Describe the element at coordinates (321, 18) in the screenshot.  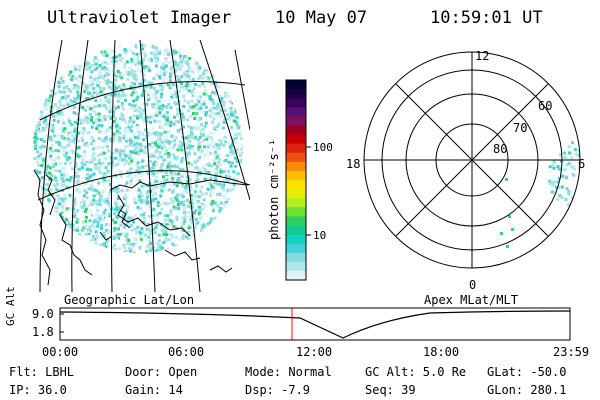
I see `observation-date: 10 May 07` at that location.